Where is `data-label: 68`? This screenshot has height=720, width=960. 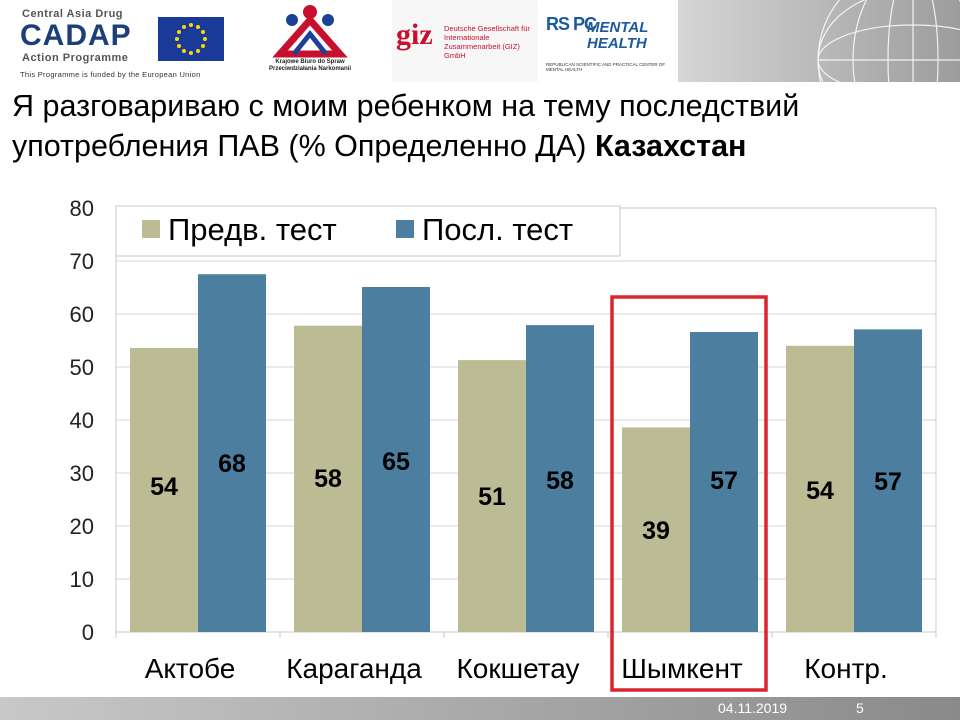
data-label: 68 is located at coordinates (232, 464).